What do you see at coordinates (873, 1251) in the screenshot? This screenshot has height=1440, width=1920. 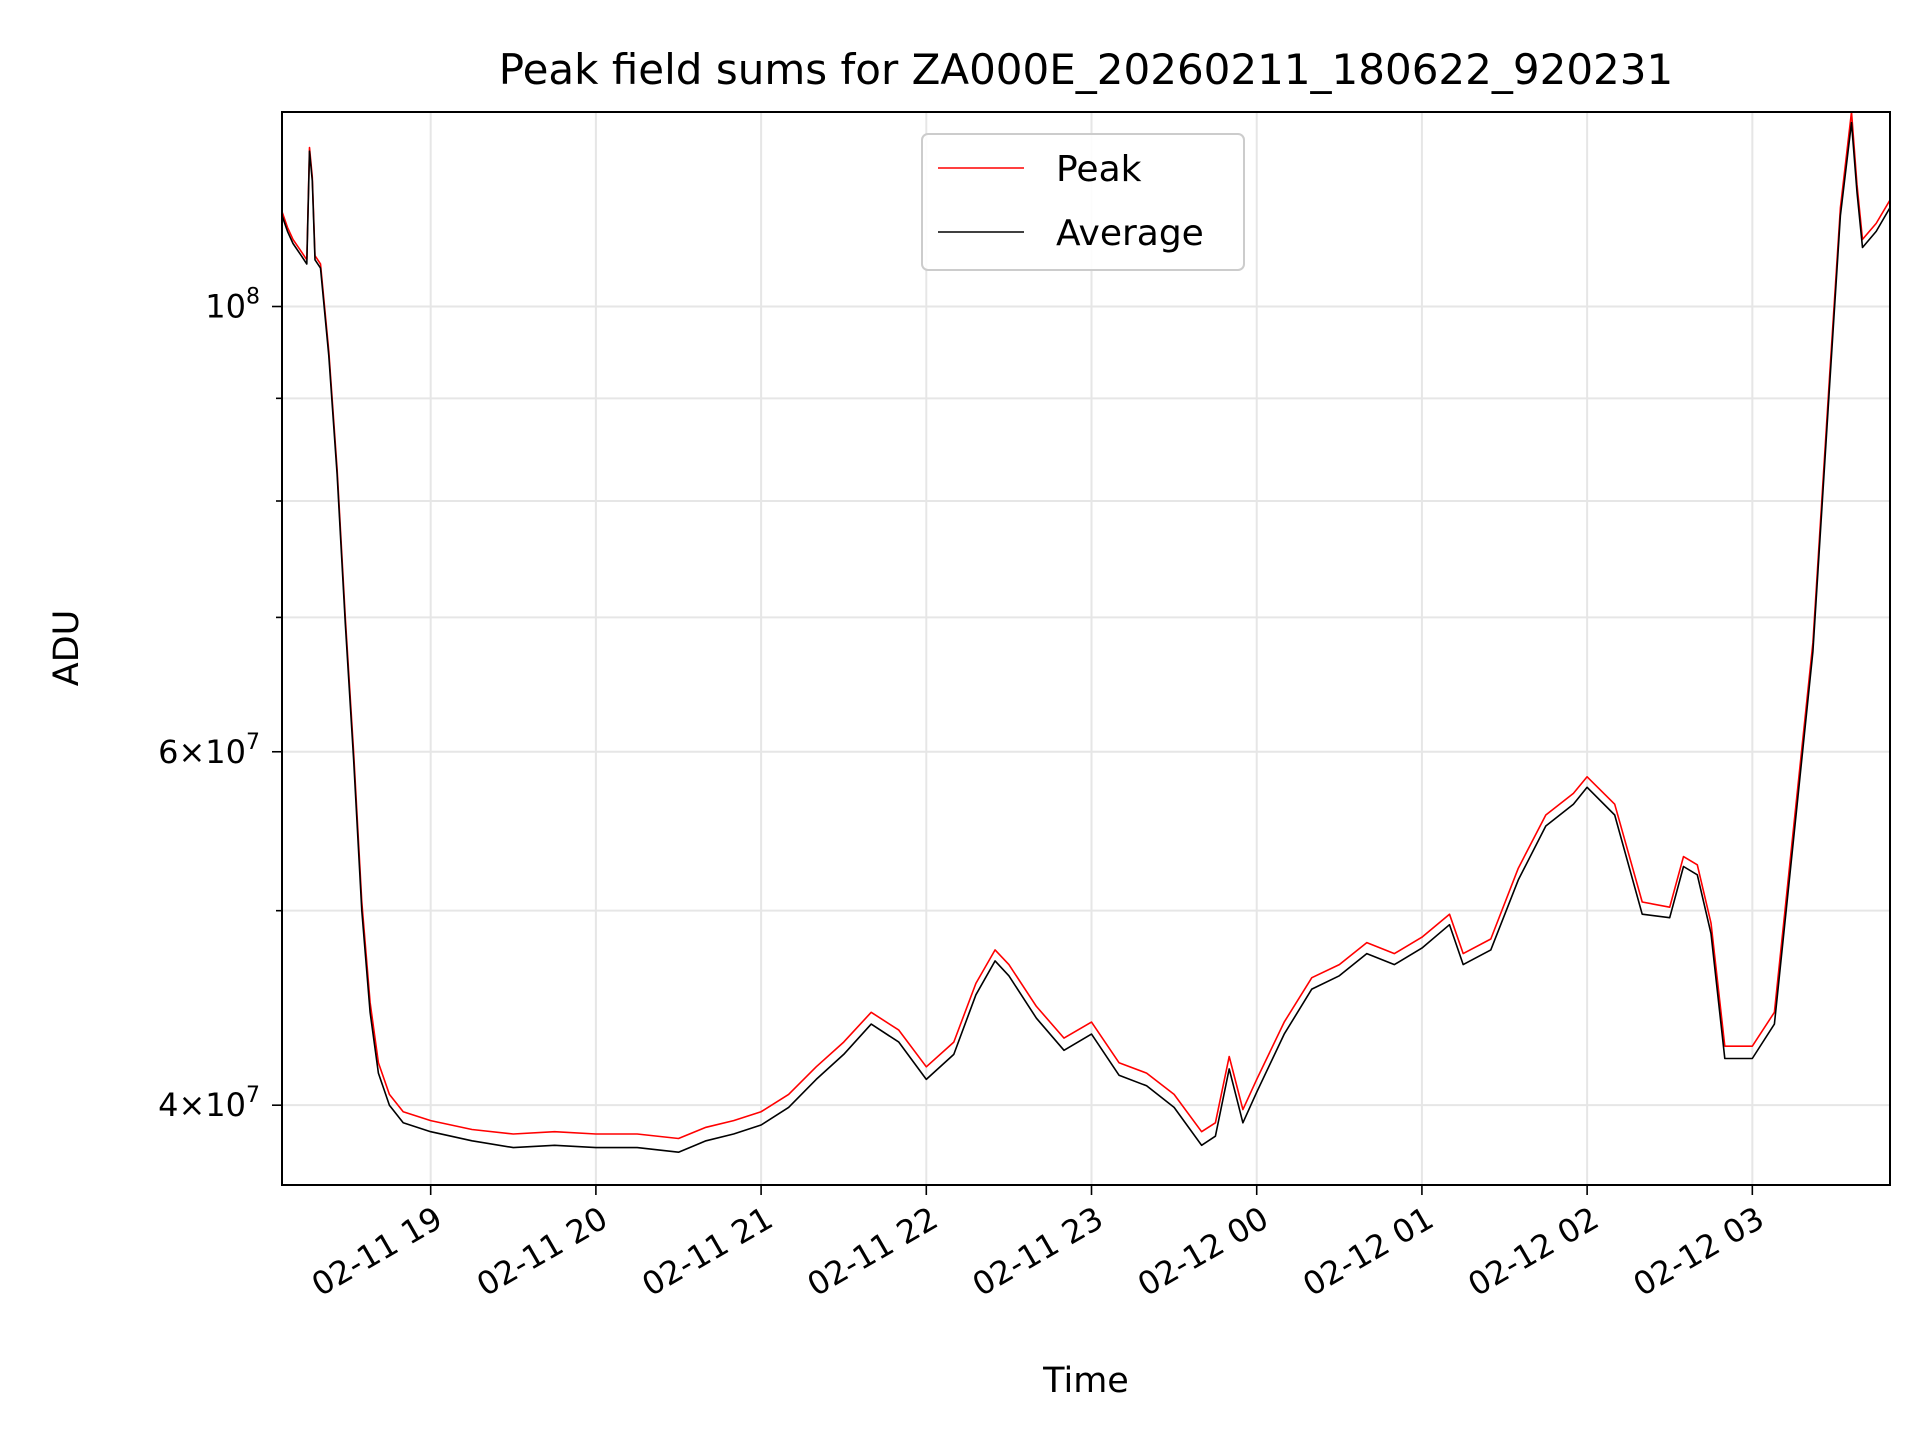 I see `x-tick-label: 02-11 22` at bounding box center [873, 1251].